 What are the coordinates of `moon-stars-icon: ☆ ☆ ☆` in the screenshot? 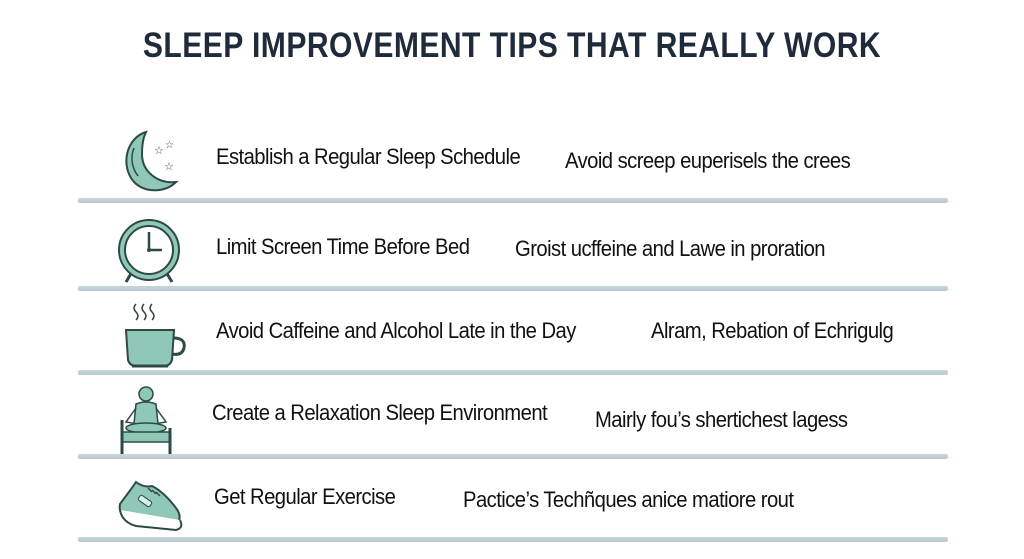 It's located at (152, 161).